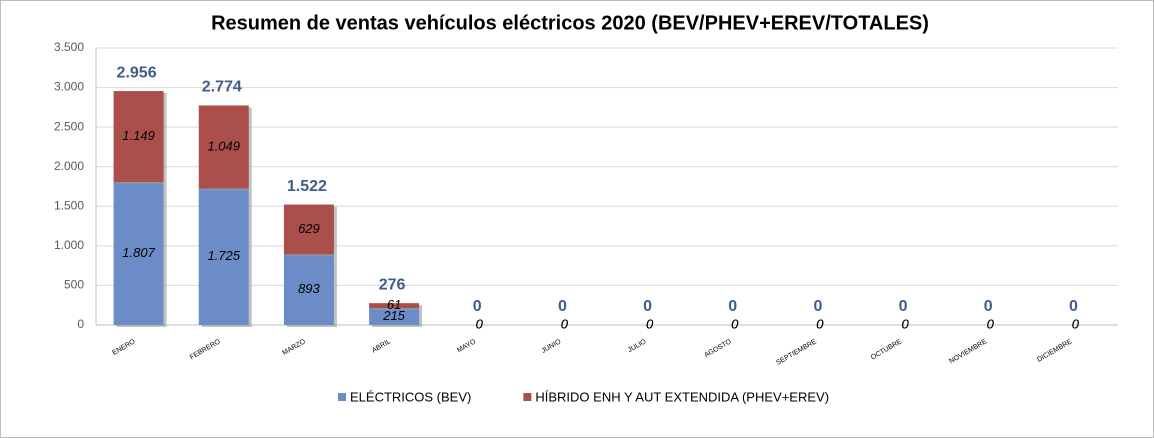 The width and height of the screenshot is (1154, 438). What do you see at coordinates (80, 324) in the screenshot?
I see `y-tick-label: 0` at bounding box center [80, 324].